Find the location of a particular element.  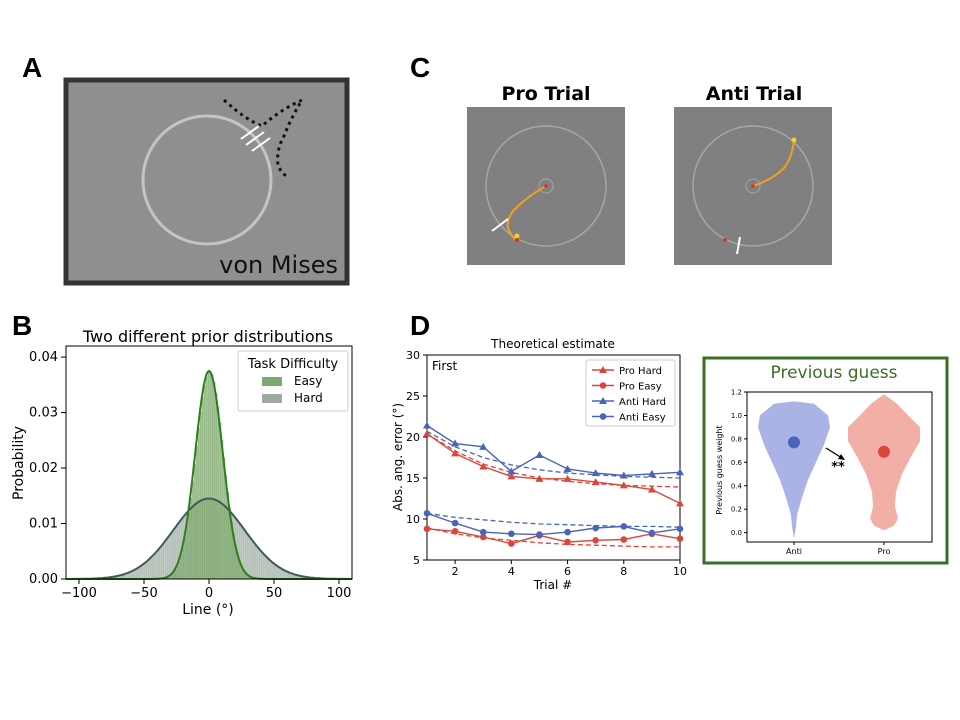

anti-trial-image is located at coordinates (753, 186).